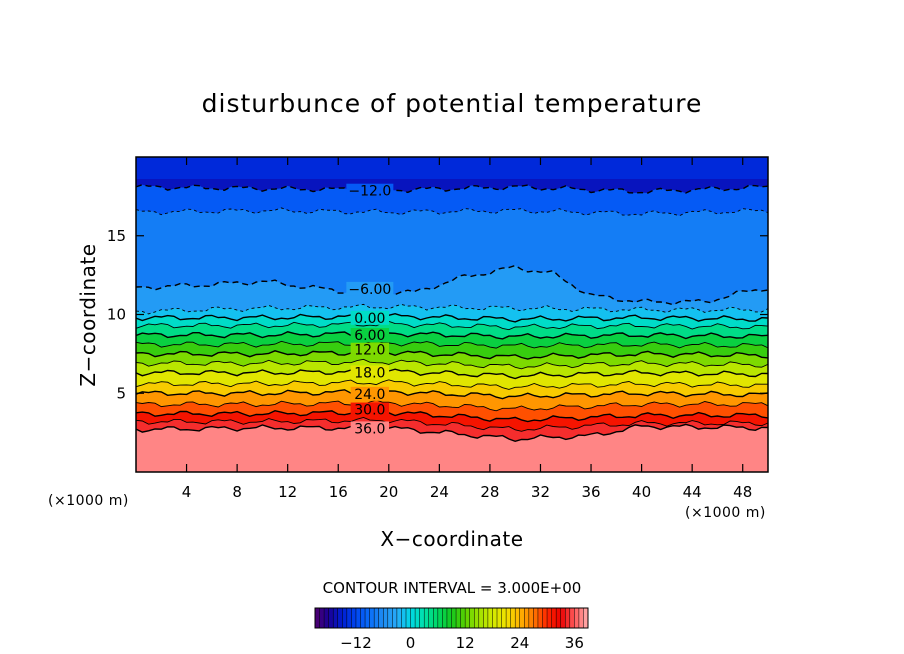  What do you see at coordinates (338, 492) in the screenshot?
I see `x-tick-label: 16` at bounding box center [338, 492].